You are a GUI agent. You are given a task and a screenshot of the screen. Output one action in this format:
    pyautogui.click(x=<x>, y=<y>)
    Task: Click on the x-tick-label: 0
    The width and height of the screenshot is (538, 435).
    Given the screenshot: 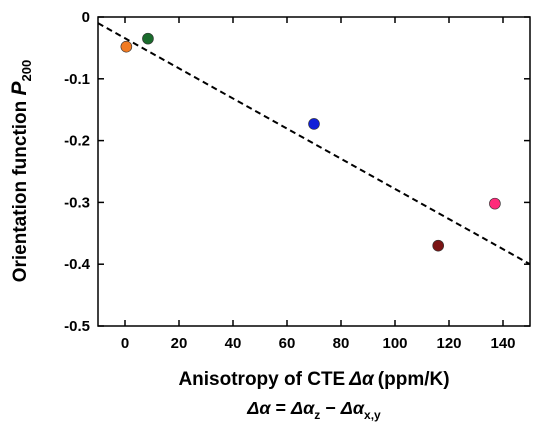 What is the action you would take?
    pyautogui.click(x=125, y=343)
    